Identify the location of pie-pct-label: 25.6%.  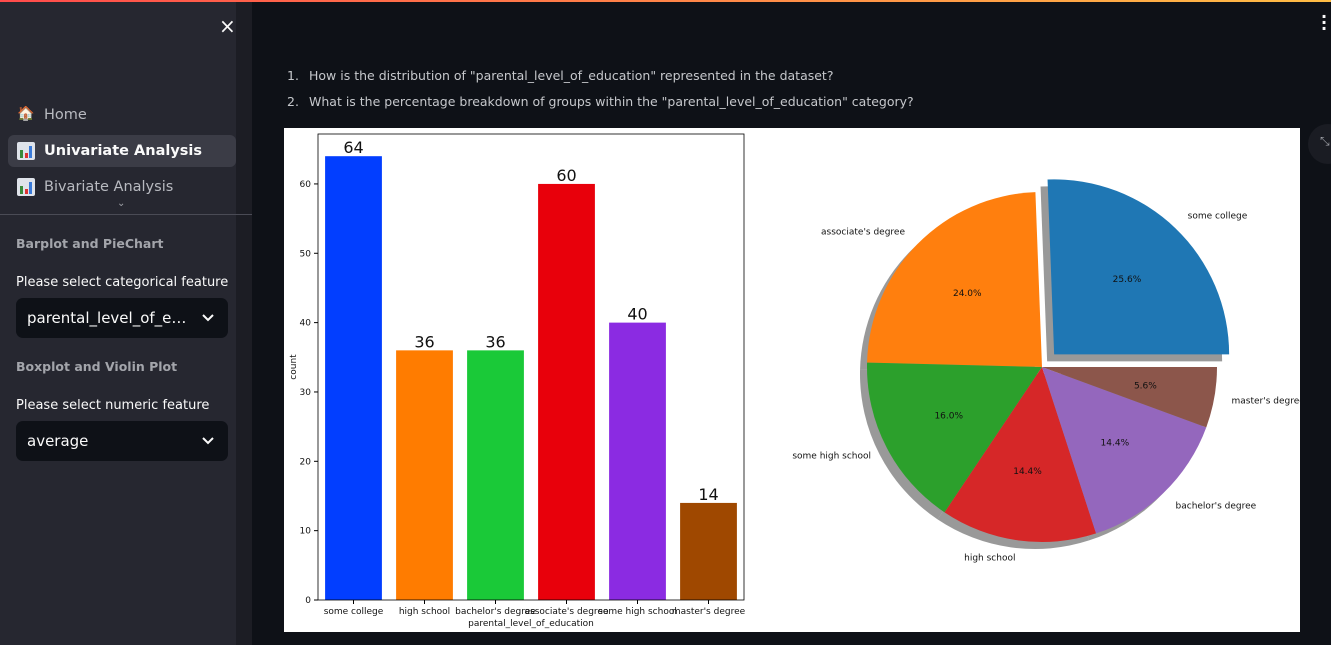
(1127, 280).